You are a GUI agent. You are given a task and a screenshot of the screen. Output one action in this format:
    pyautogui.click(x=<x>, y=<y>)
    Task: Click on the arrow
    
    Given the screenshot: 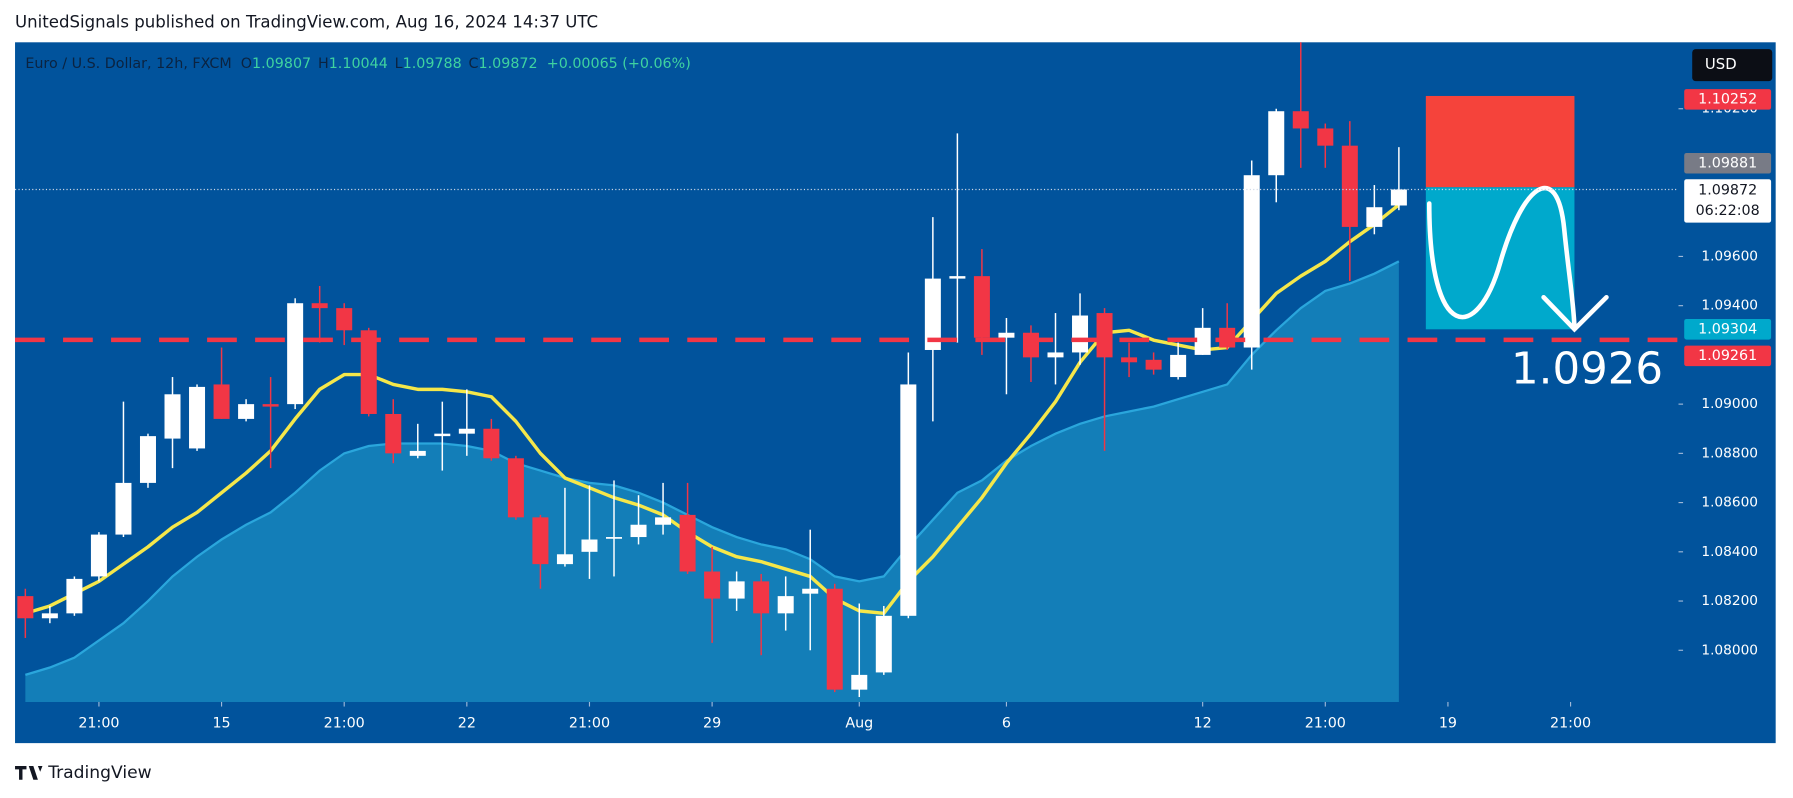 What is the action you would take?
    pyautogui.click(x=1501, y=257)
    